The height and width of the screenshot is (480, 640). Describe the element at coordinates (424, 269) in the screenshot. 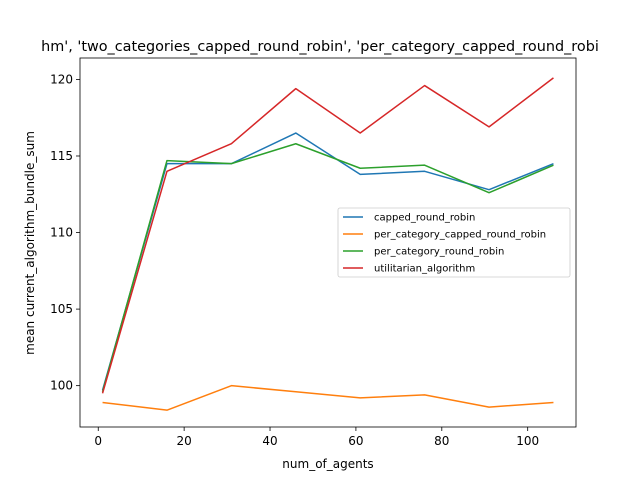

I see `legend-entry: utilitarian_algorithm` at that location.